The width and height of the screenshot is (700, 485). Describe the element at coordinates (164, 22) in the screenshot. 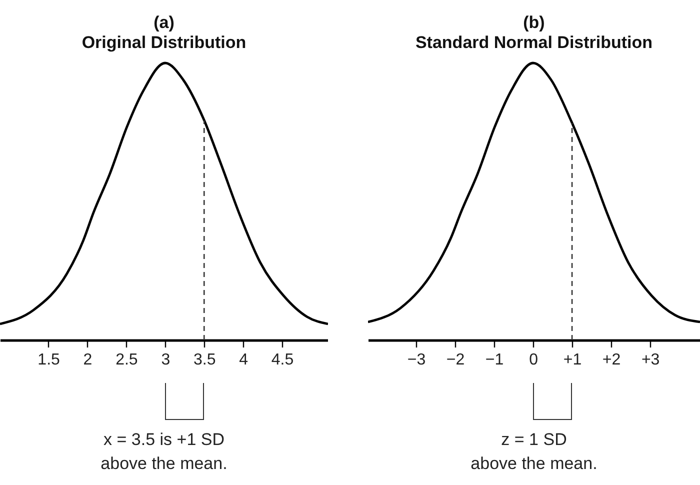

I see `chart-title: (a)` at that location.